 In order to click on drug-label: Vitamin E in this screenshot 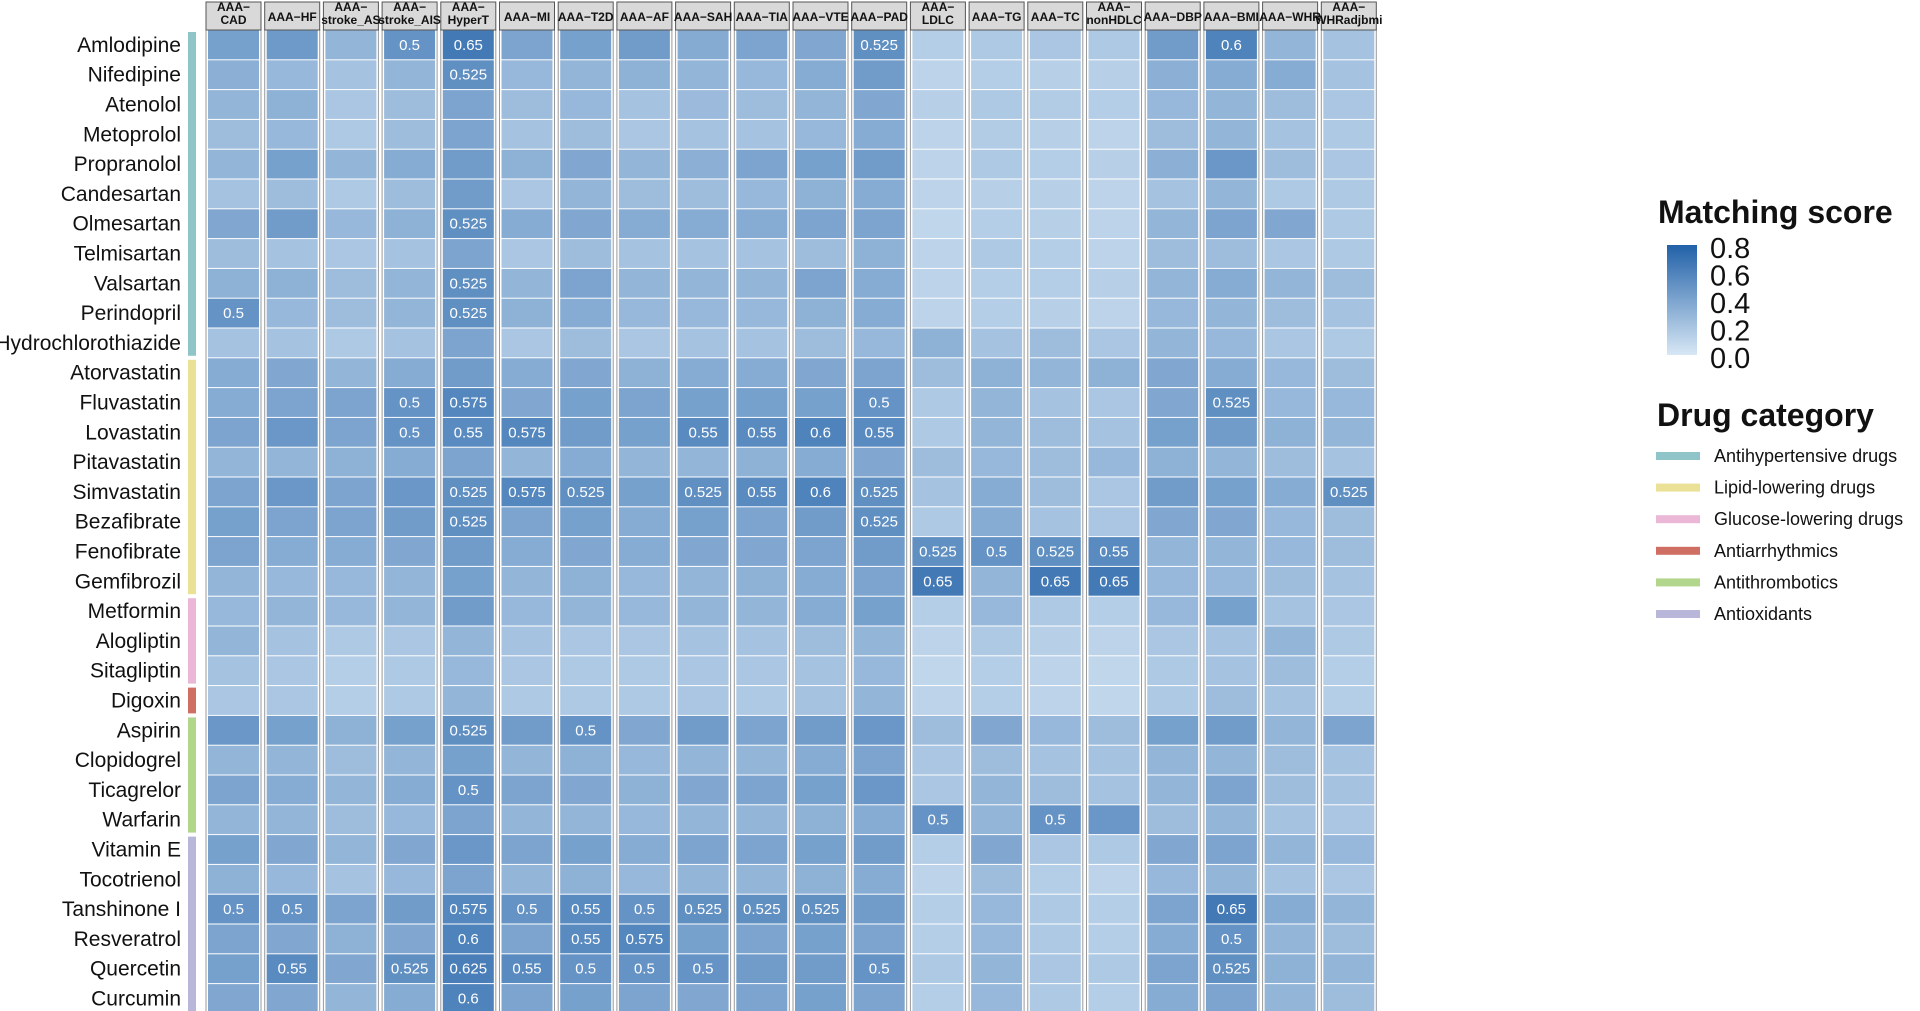, I will do `click(137, 850)`.